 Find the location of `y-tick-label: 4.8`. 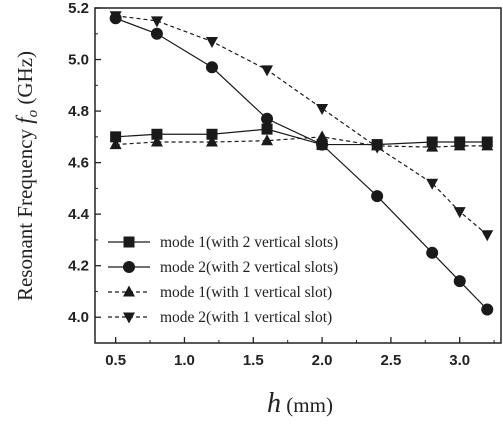

y-tick-label: 4.8 is located at coordinates (78, 111).